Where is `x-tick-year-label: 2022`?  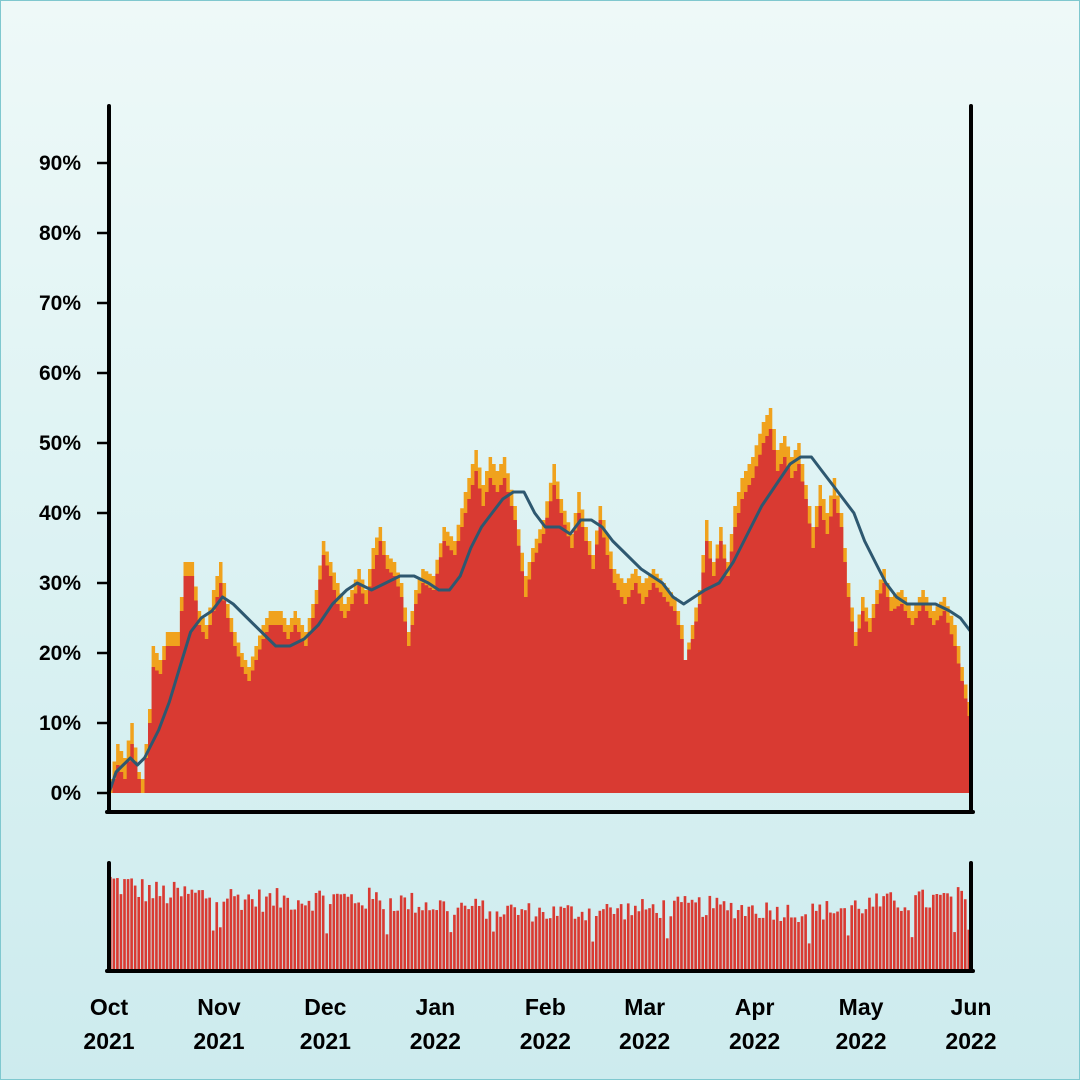 x-tick-year-label: 2022 is located at coordinates (644, 1041).